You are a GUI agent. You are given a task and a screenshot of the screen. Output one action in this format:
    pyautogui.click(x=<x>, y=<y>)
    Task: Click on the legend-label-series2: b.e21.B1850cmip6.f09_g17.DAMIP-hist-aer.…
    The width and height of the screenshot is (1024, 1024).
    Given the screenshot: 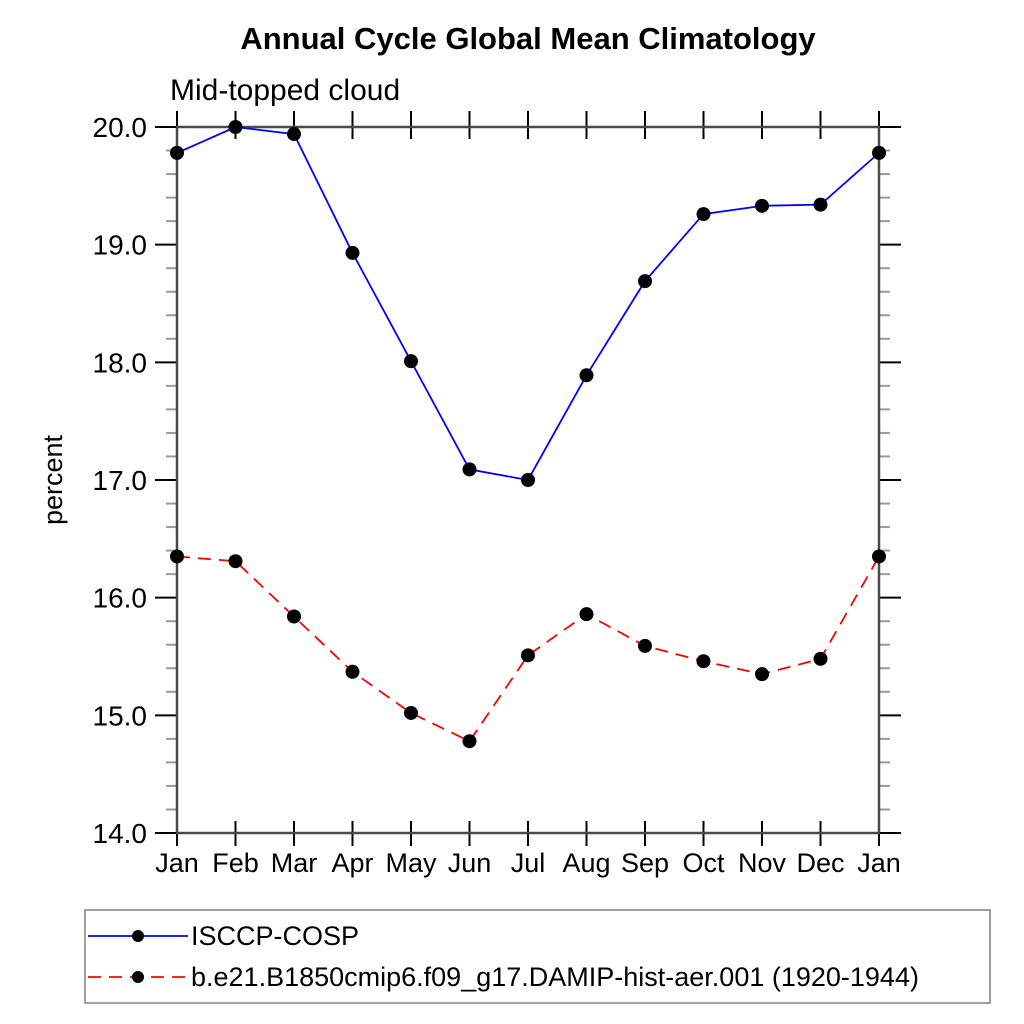 What is the action you would take?
    pyautogui.click(x=555, y=977)
    